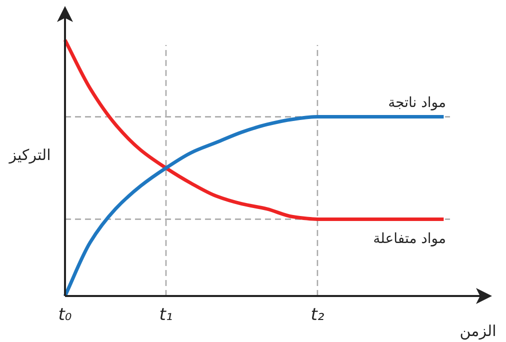  Describe the element at coordinates (417, 102) in the screenshot. I see `ref-line-label: مواد ناتجة` at that location.